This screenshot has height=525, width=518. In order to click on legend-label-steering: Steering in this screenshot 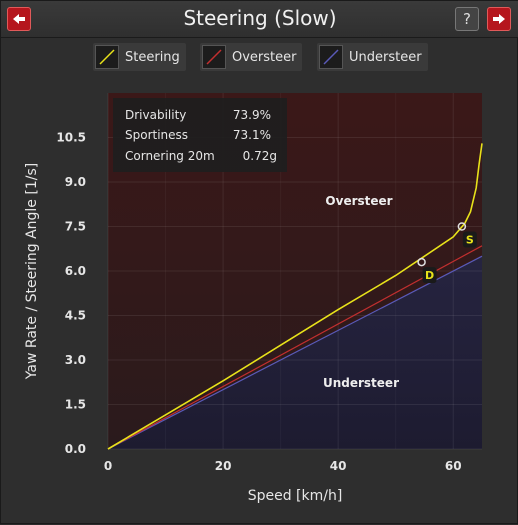, I will do `click(152, 57)`.